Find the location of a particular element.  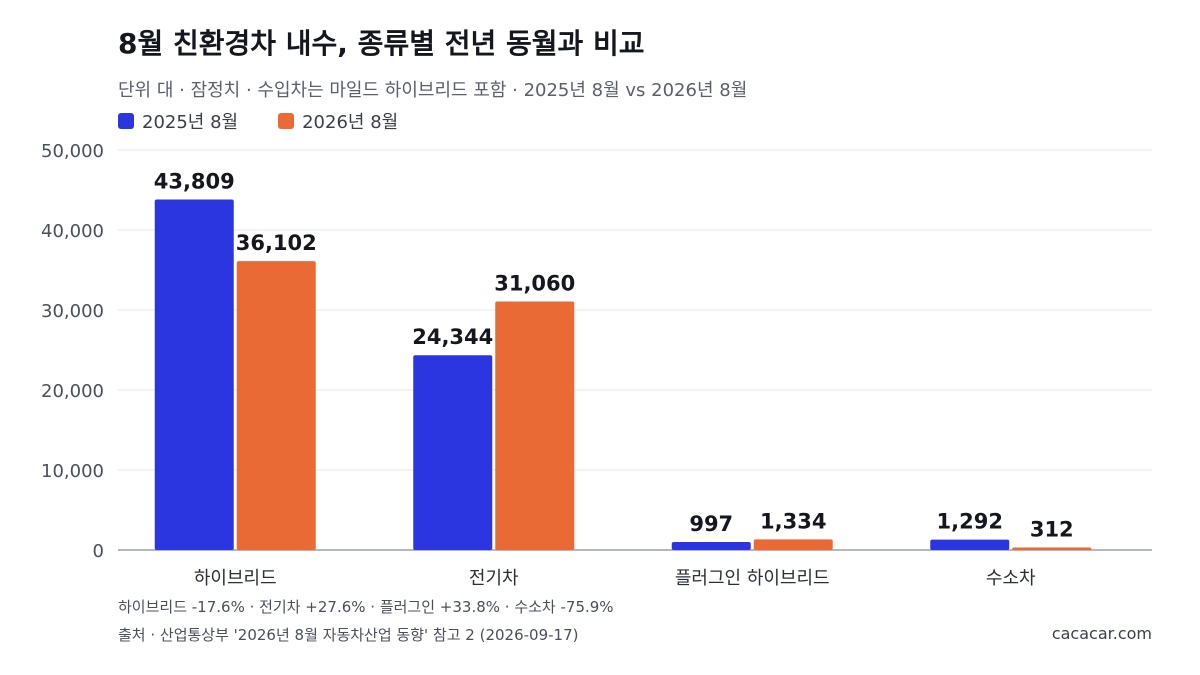

data-label: 1,334 is located at coordinates (793, 521).